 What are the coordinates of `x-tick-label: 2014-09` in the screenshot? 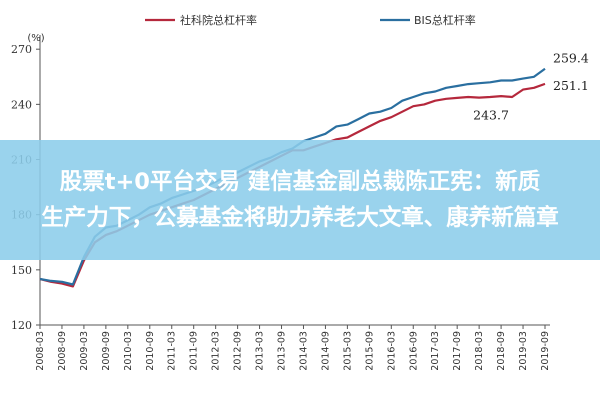 It's located at (325, 351).